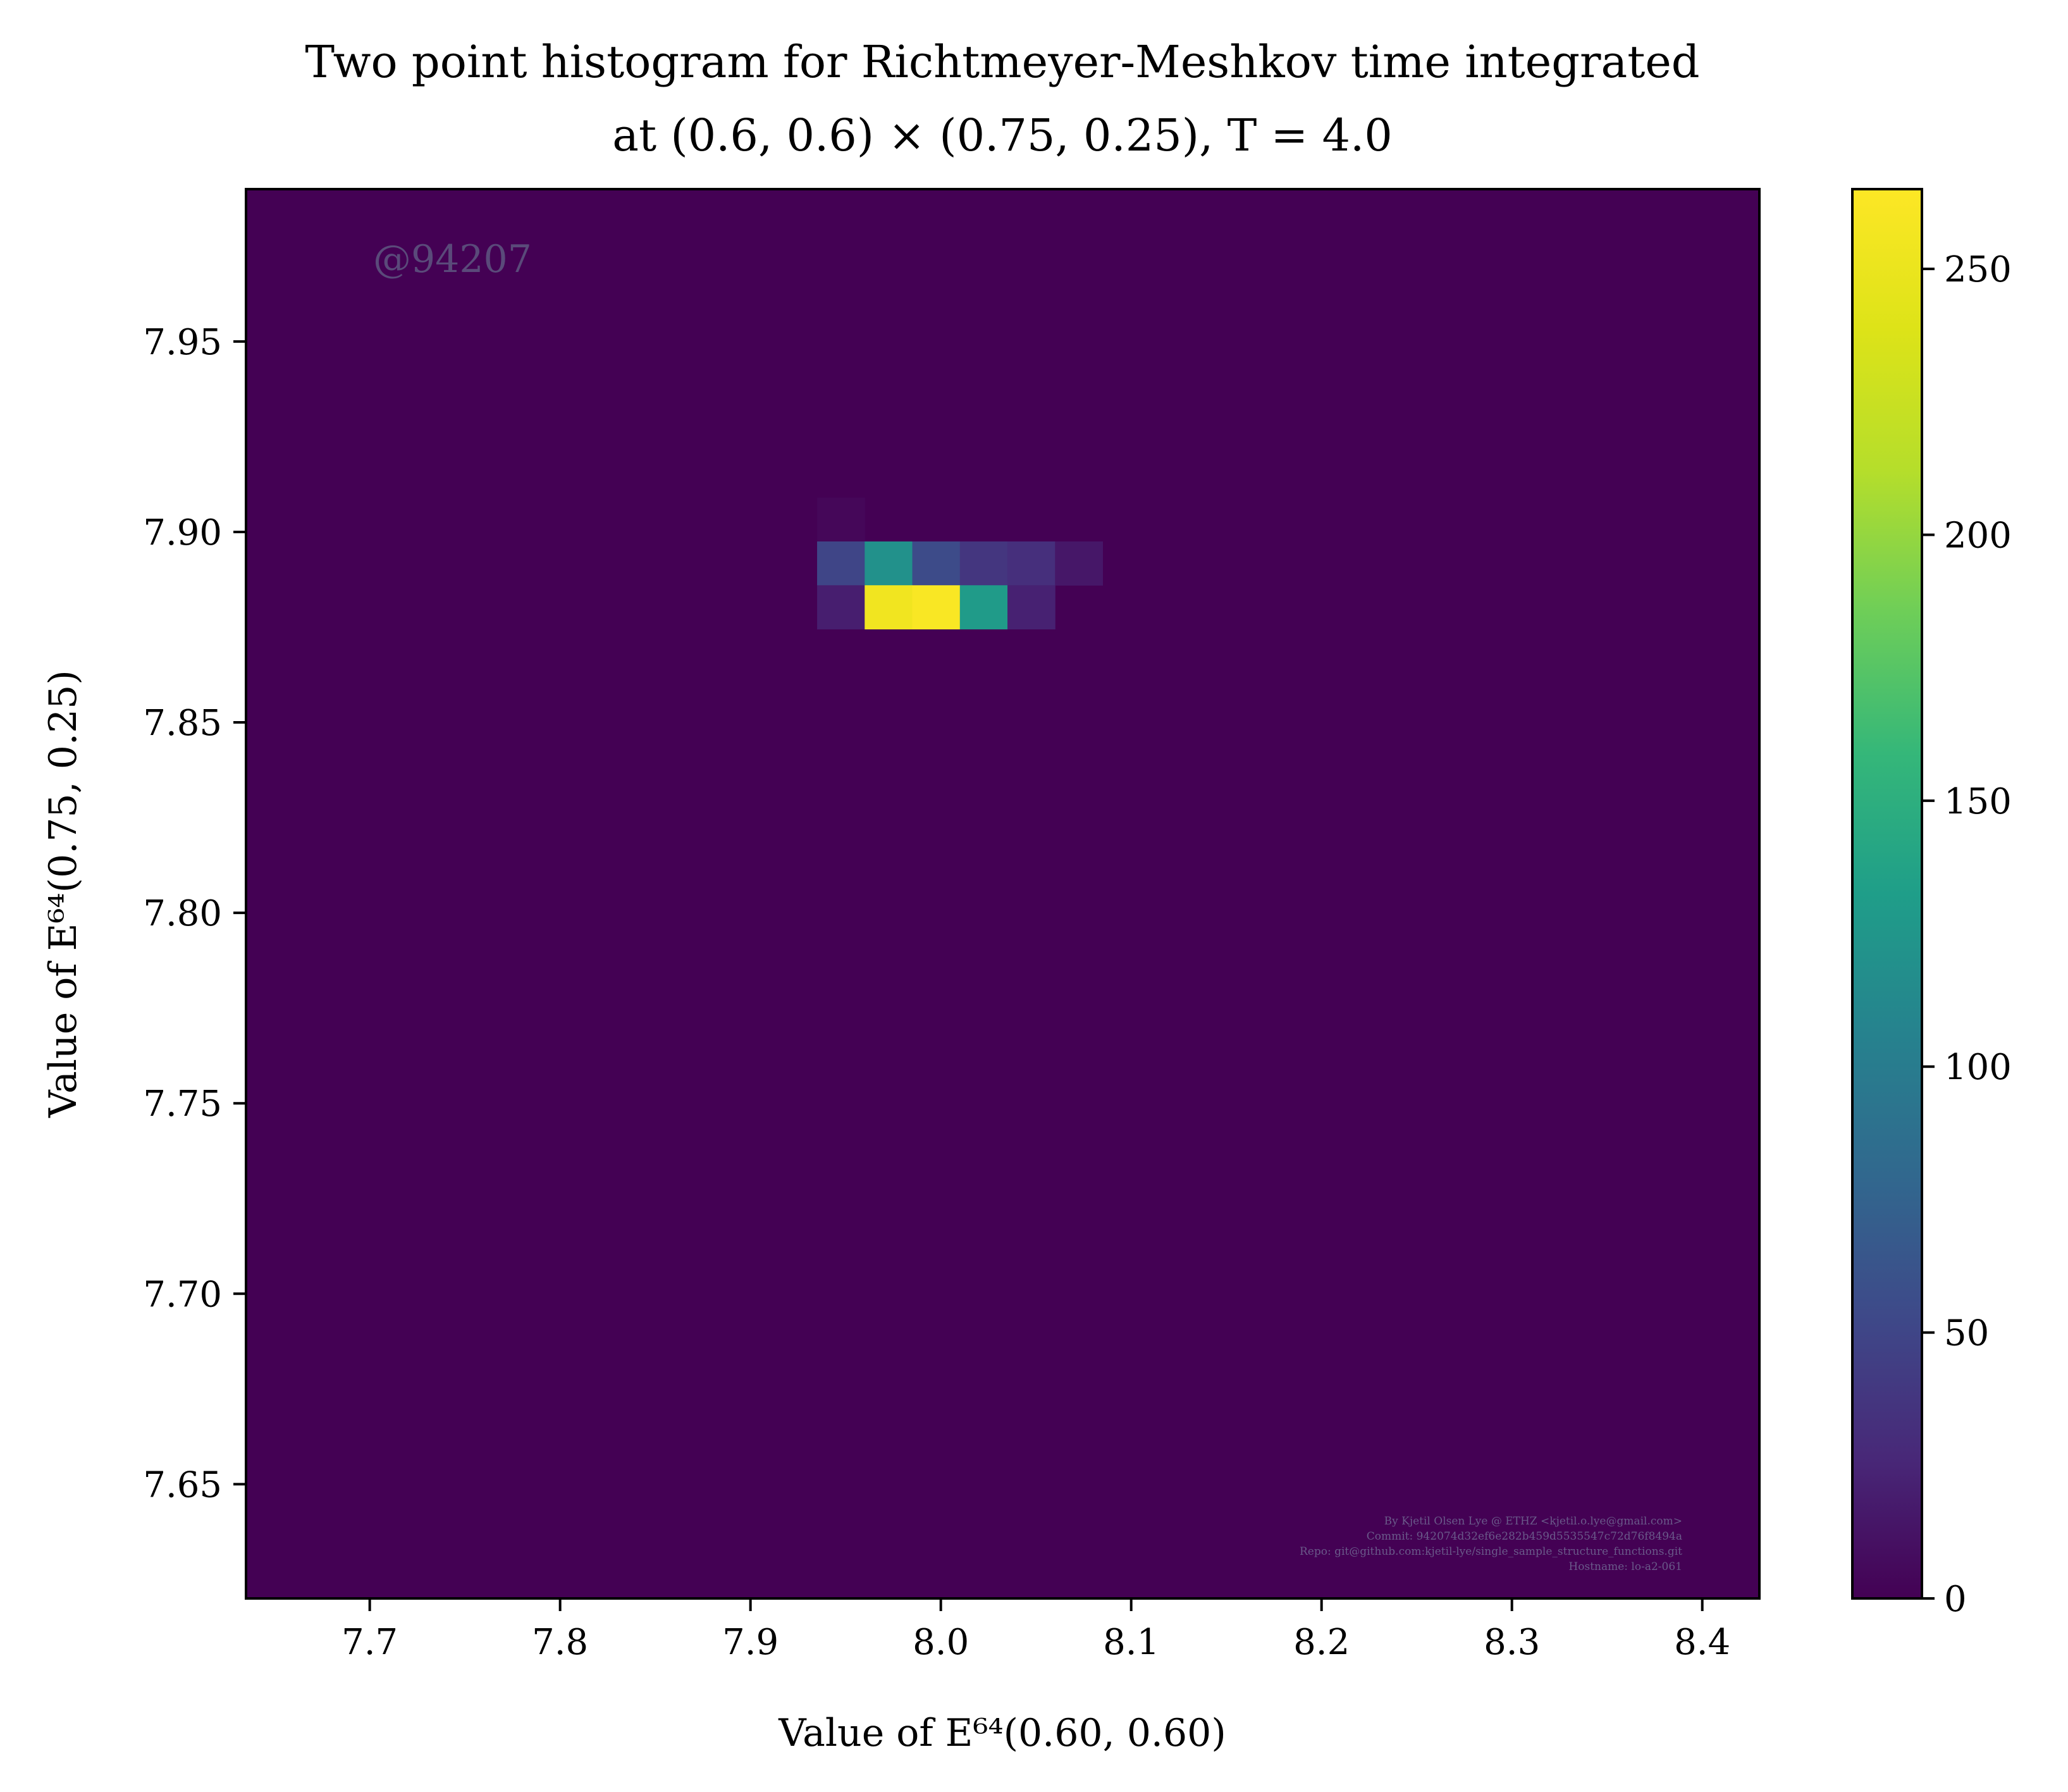 This screenshot has height=1792, width=2068. I want to click on x-tick-label: 7.7, so click(370, 1642).